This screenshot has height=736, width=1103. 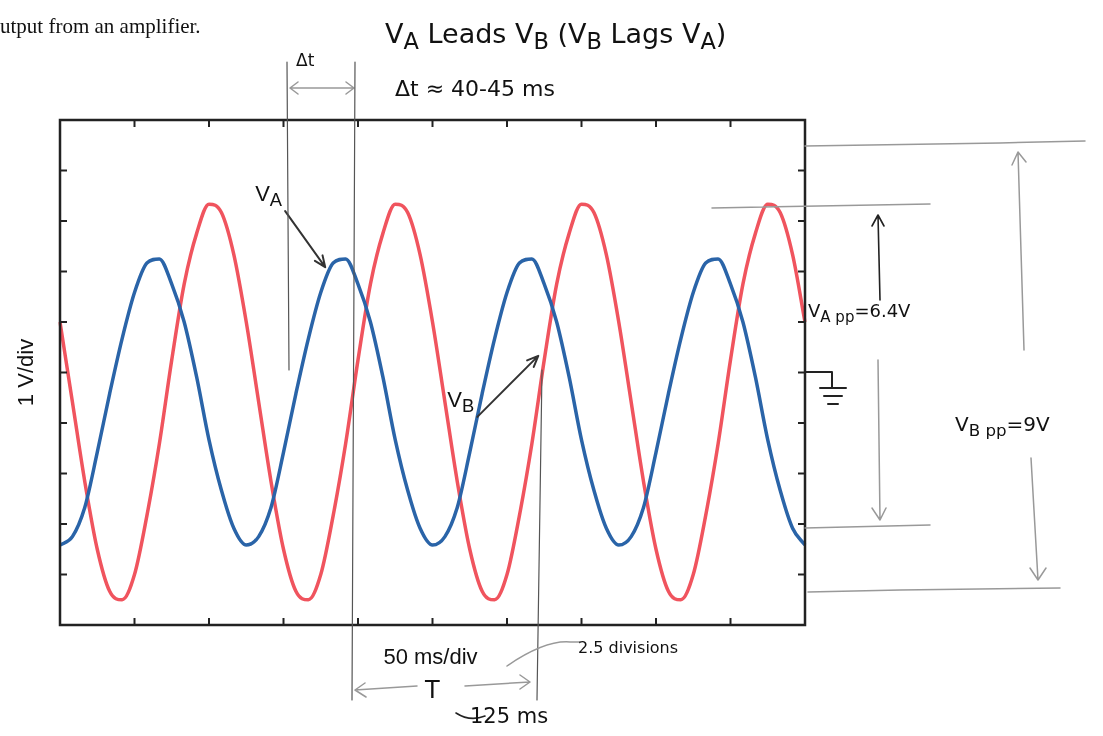 I want to click on text: utput from an amplifier., so click(x=100, y=26).